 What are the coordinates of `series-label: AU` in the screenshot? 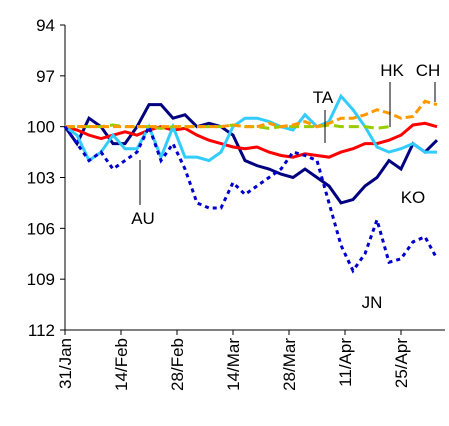 It's located at (143, 218).